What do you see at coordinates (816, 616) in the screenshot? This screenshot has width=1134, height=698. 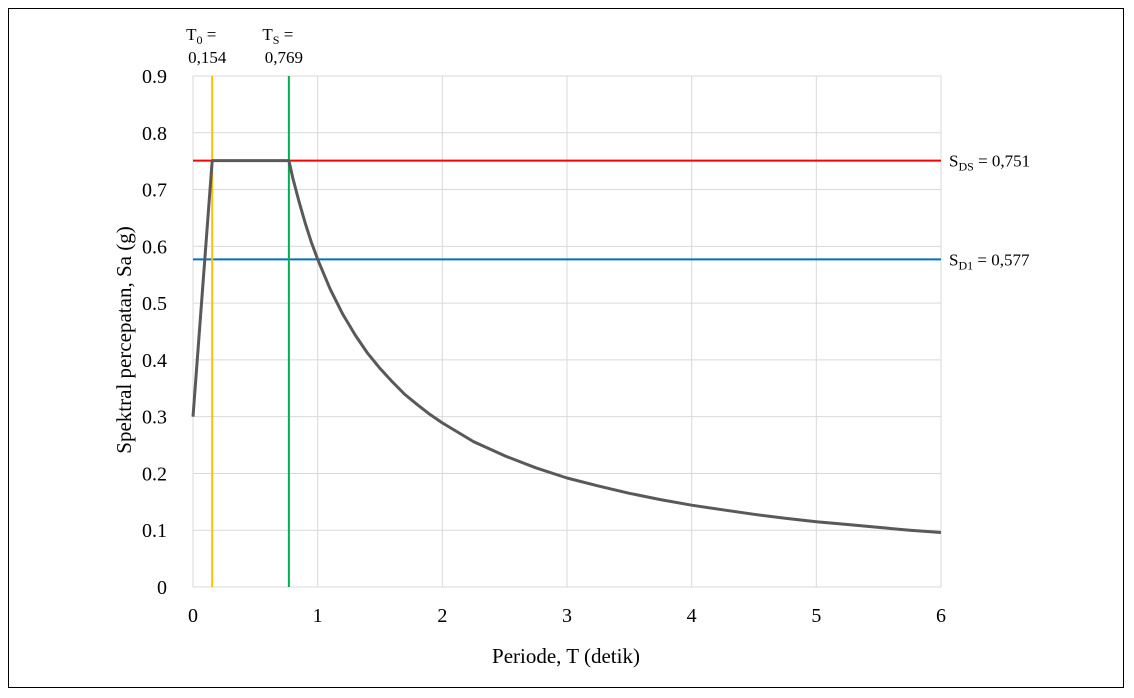 I see `x-tick-label-5: 5` at bounding box center [816, 616].